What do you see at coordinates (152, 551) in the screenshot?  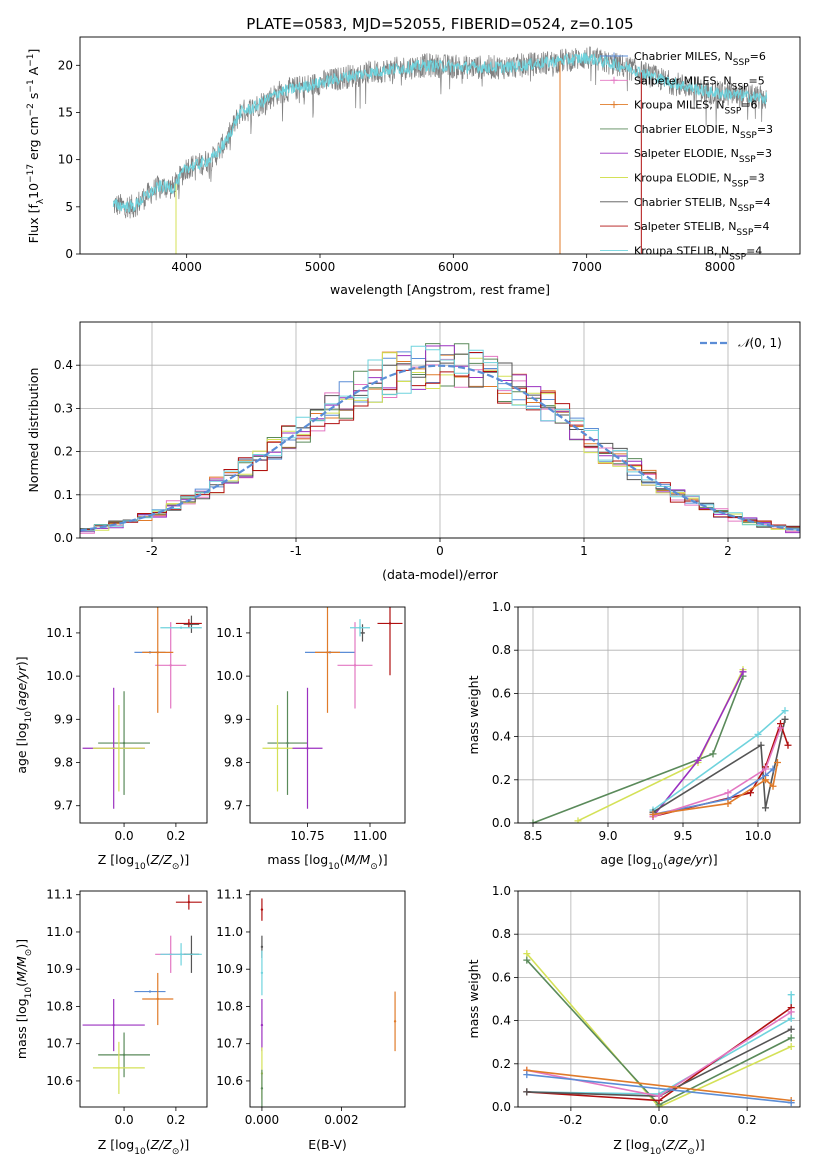 I see `x-tick-label: -2` at bounding box center [152, 551].